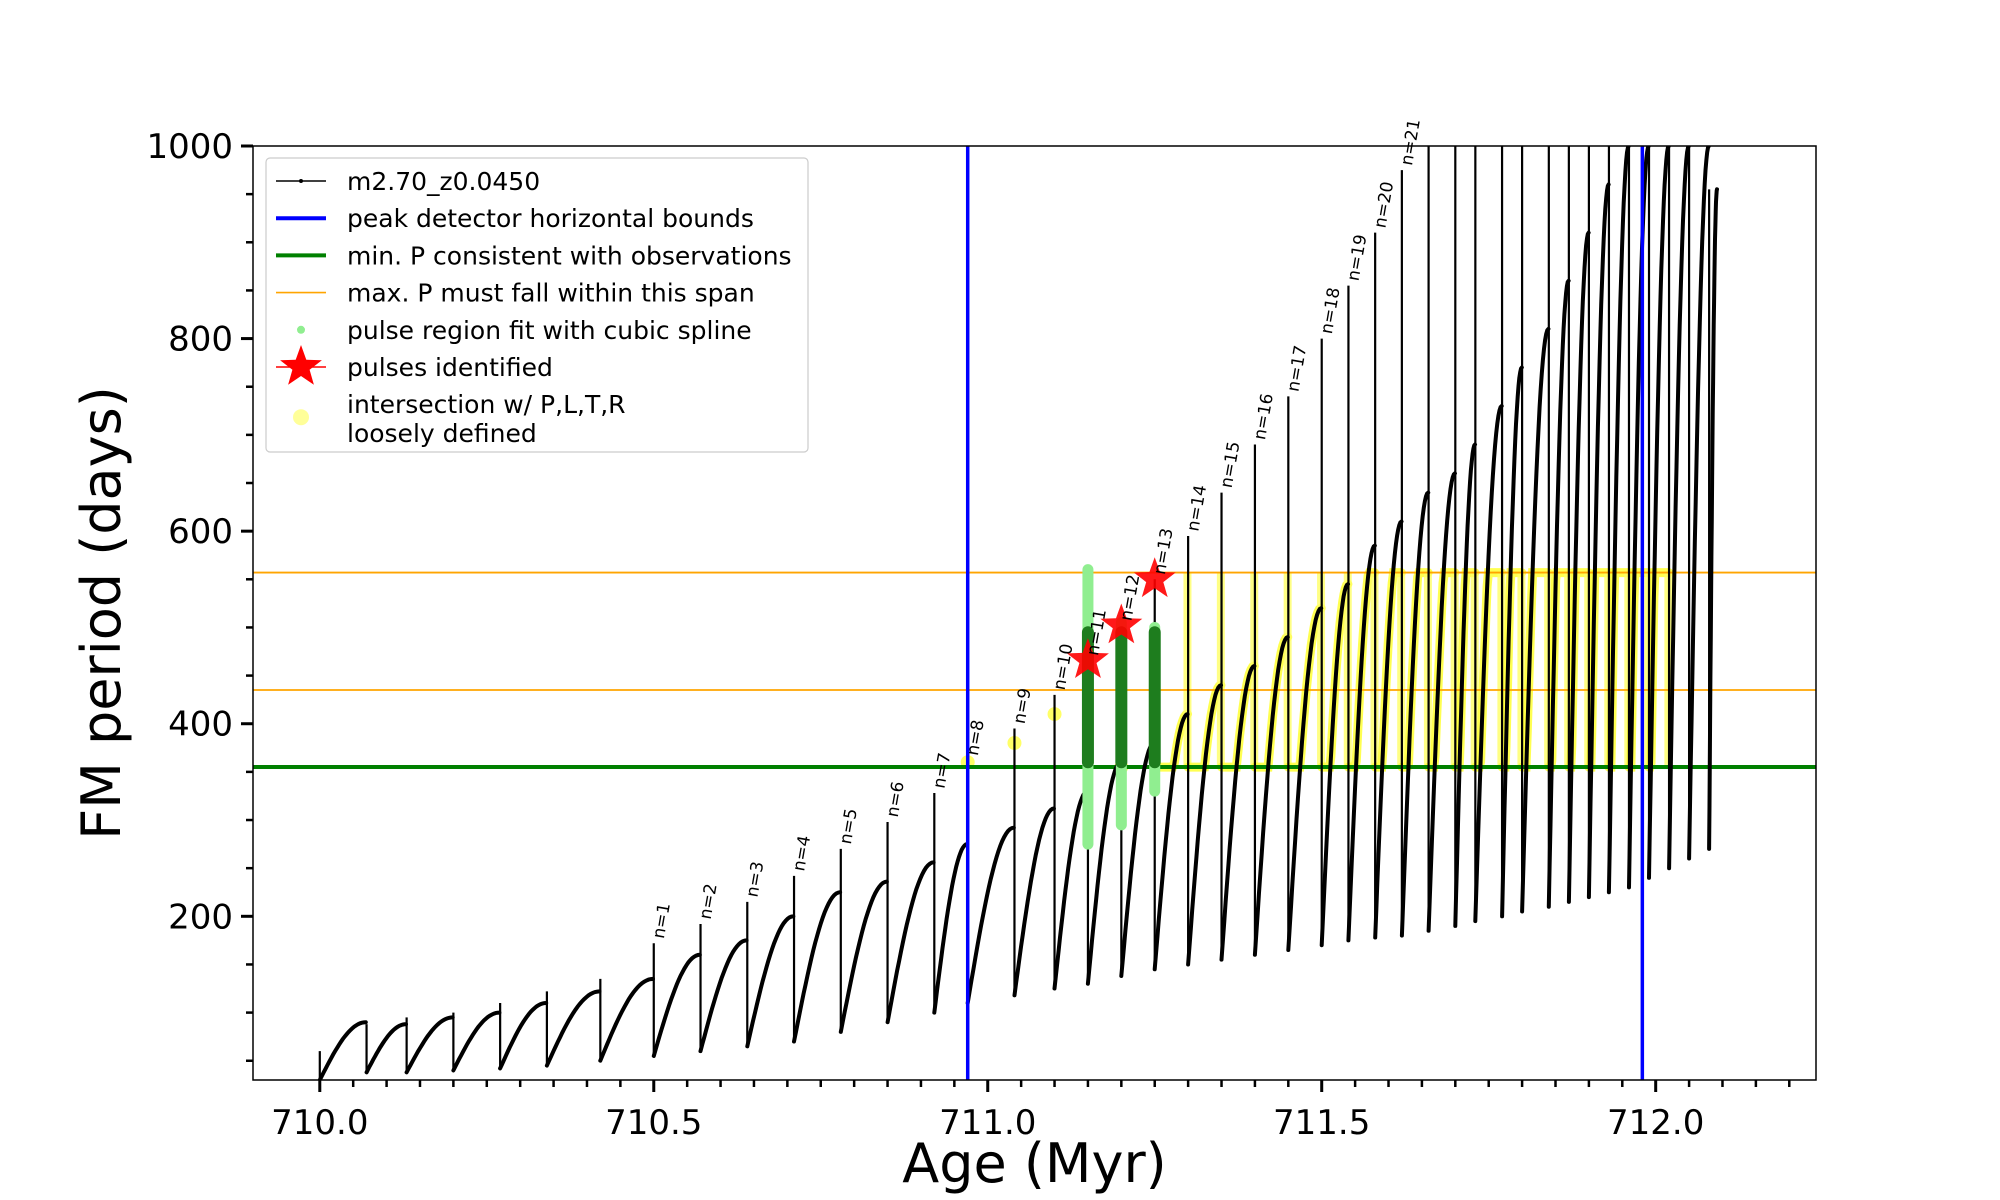 This screenshot has height=1200, width=2000. What do you see at coordinates (442, 433) in the screenshot?
I see `legend-label: loosely defined` at bounding box center [442, 433].